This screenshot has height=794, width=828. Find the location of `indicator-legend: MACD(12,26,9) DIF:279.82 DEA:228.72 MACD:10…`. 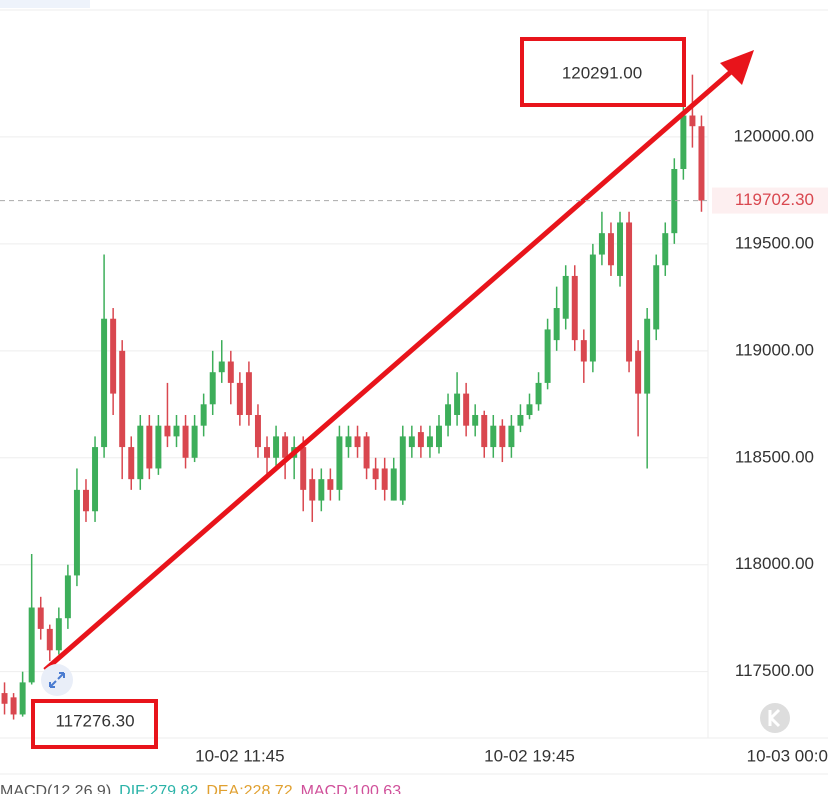

indicator-legend: MACD(12,26,9) DIF:279.82 DEA:228.72 MACD:10… is located at coordinates (200, 788).